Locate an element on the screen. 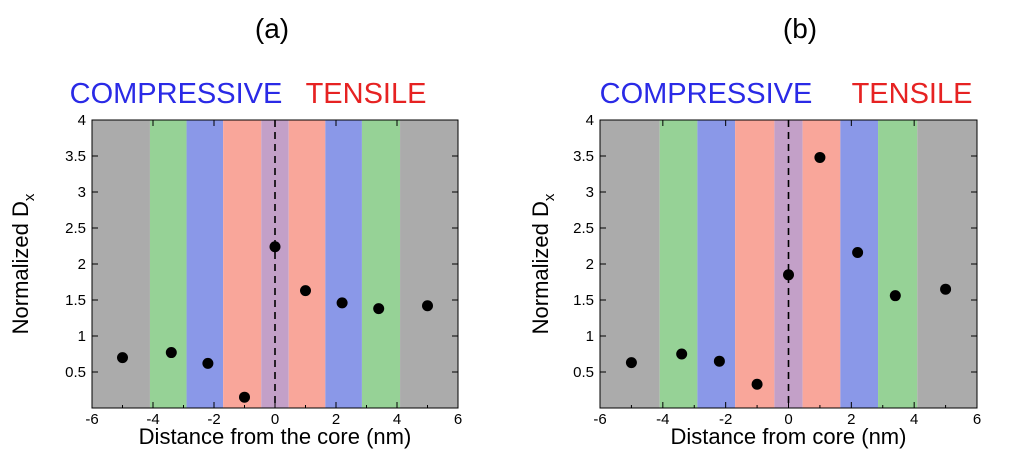 Image resolution: width=1014 pixels, height=449 pixels. x-axis-label: Distance from core (nm) is located at coordinates (789, 436).